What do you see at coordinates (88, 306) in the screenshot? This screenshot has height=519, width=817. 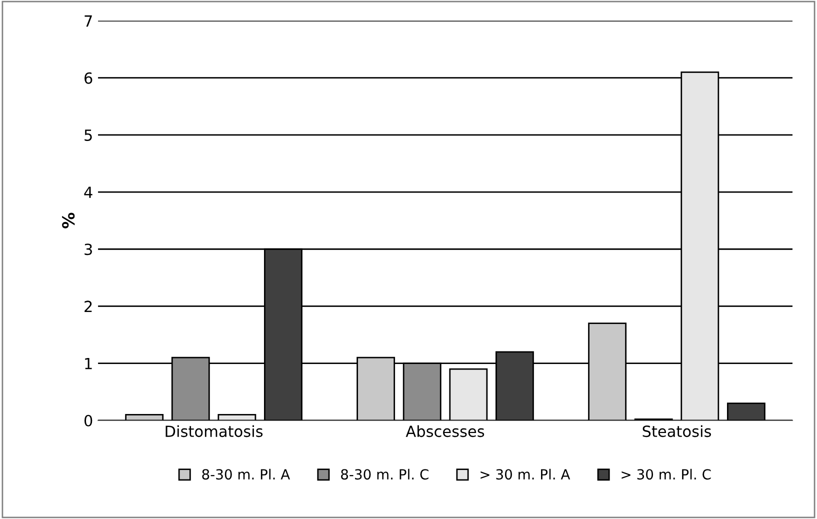 I see `y-tick-label: 2` at bounding box center [88, 306].